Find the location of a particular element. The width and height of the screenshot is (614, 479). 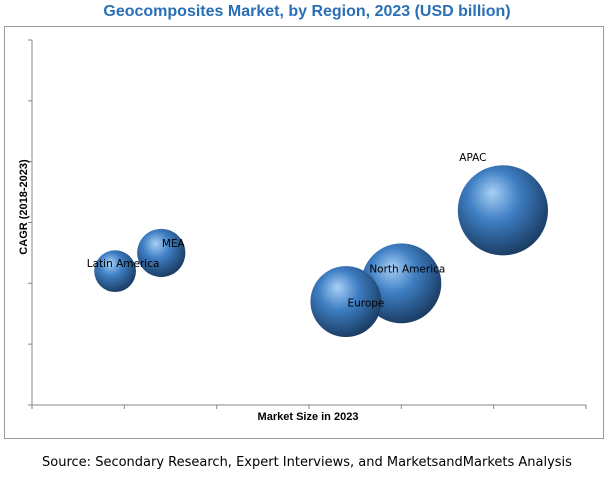

bubble-label-europe: Europe is located at coordinates (365, 304).